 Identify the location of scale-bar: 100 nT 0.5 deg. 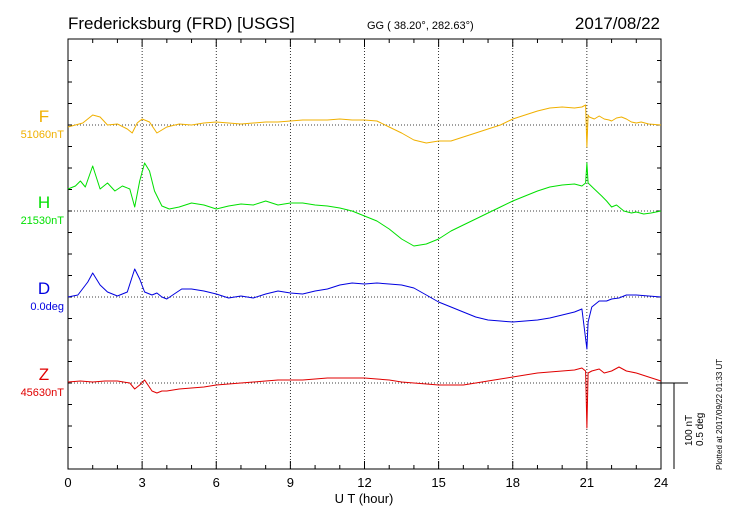
(683, 425).